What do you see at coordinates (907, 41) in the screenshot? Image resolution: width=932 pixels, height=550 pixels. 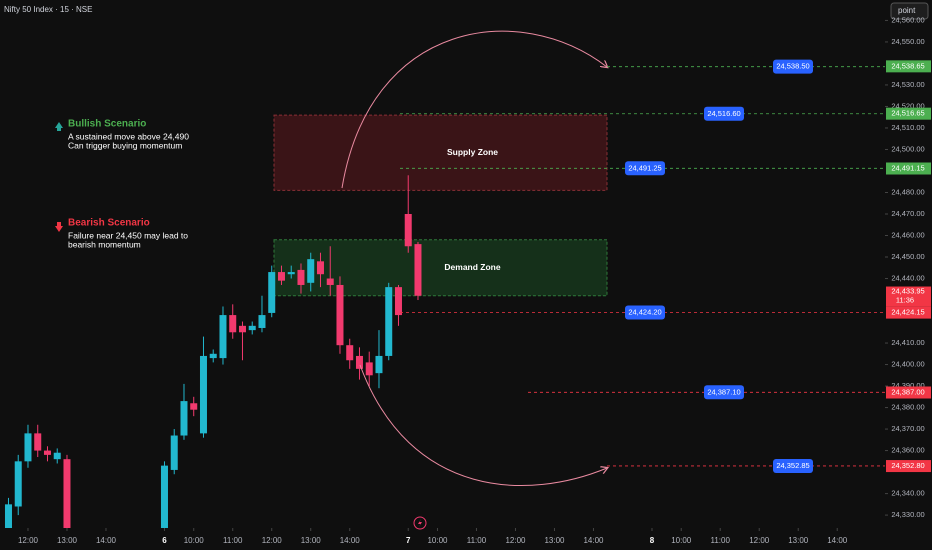 I see `y-tick-label: 24,550.00` at bounding box center [907, 41].